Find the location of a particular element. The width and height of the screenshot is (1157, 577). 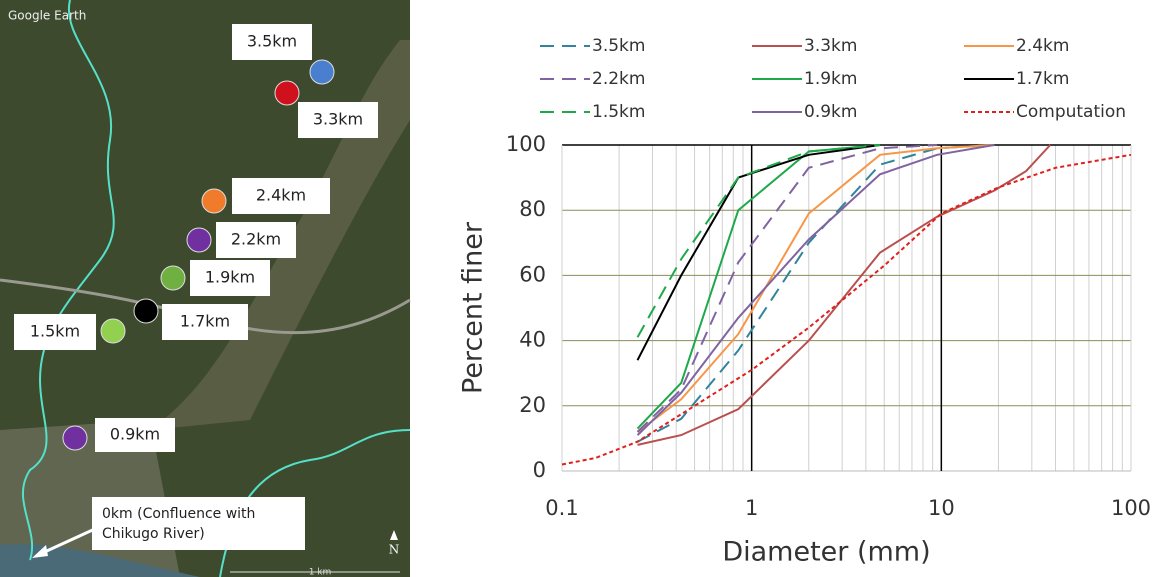

x-tick-label: 1 is located at coordinates (751, 508).